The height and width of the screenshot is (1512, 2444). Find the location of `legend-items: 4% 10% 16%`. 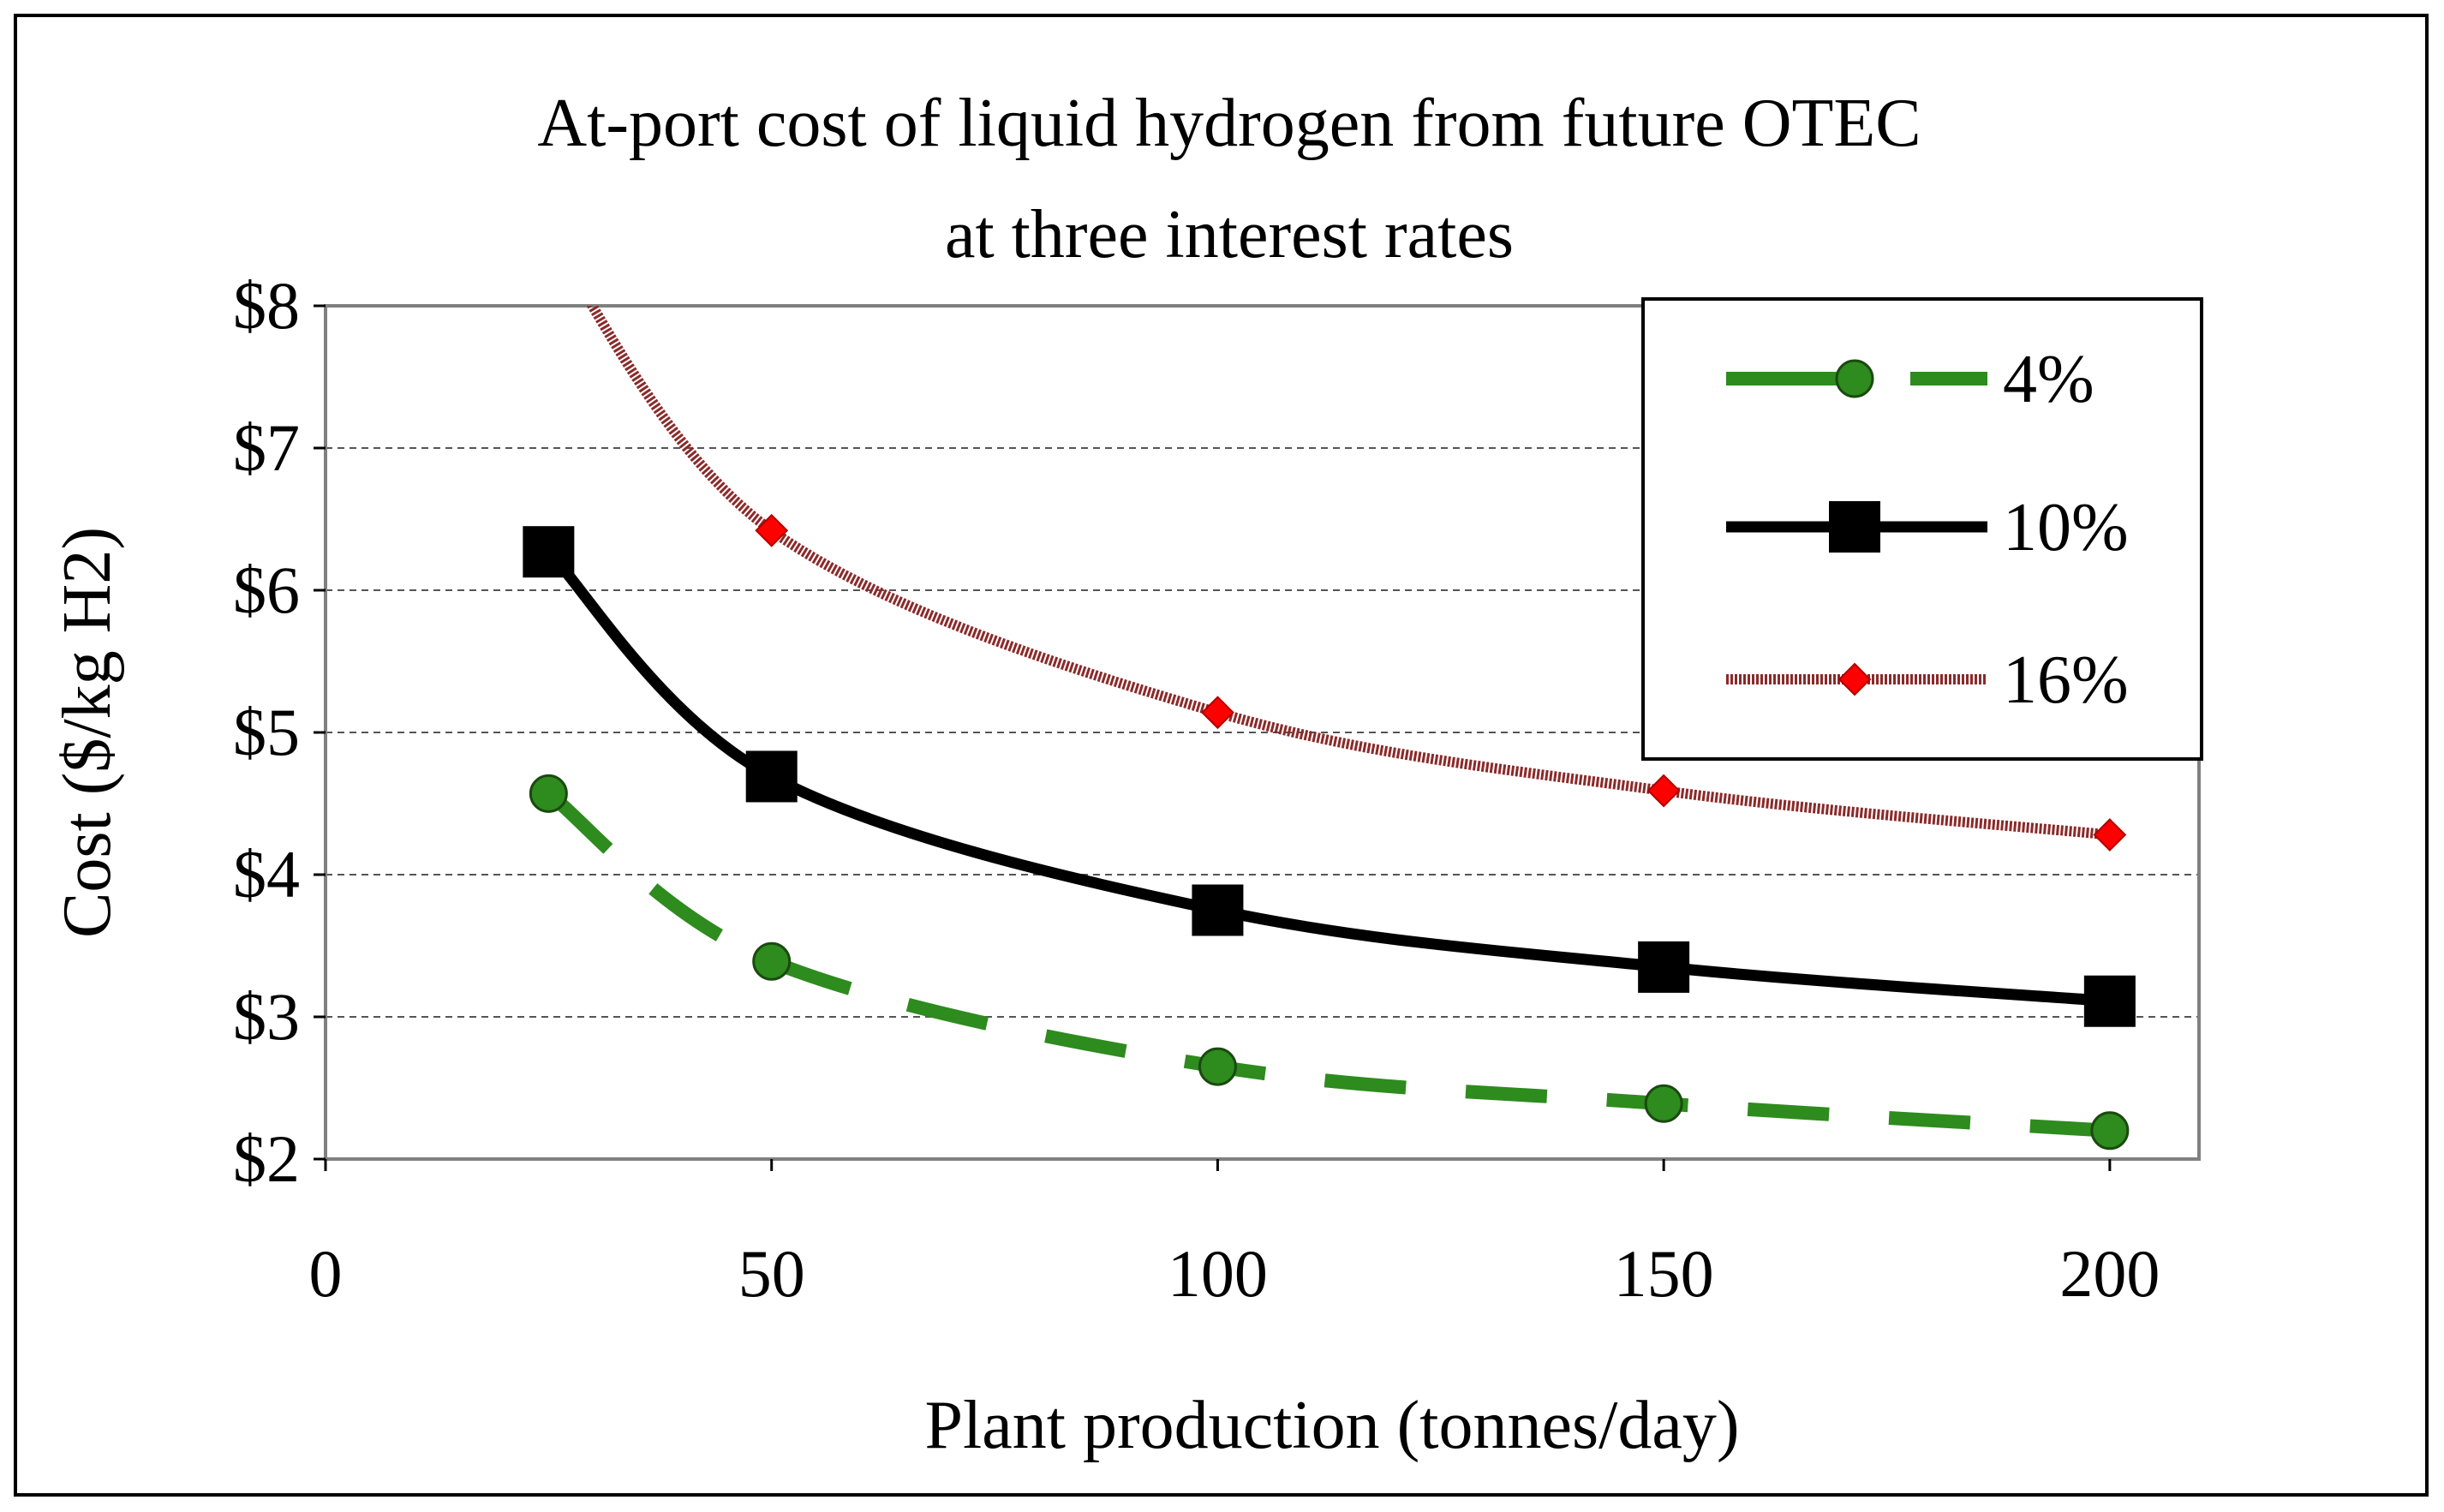

legend-items: 4% 10% 16% is located at coordinates (1927, 530).